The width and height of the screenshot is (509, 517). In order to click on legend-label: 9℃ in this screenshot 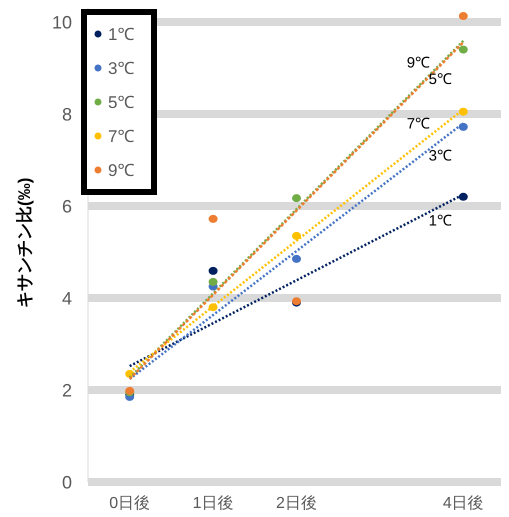, I will do `click(121, 170)`.